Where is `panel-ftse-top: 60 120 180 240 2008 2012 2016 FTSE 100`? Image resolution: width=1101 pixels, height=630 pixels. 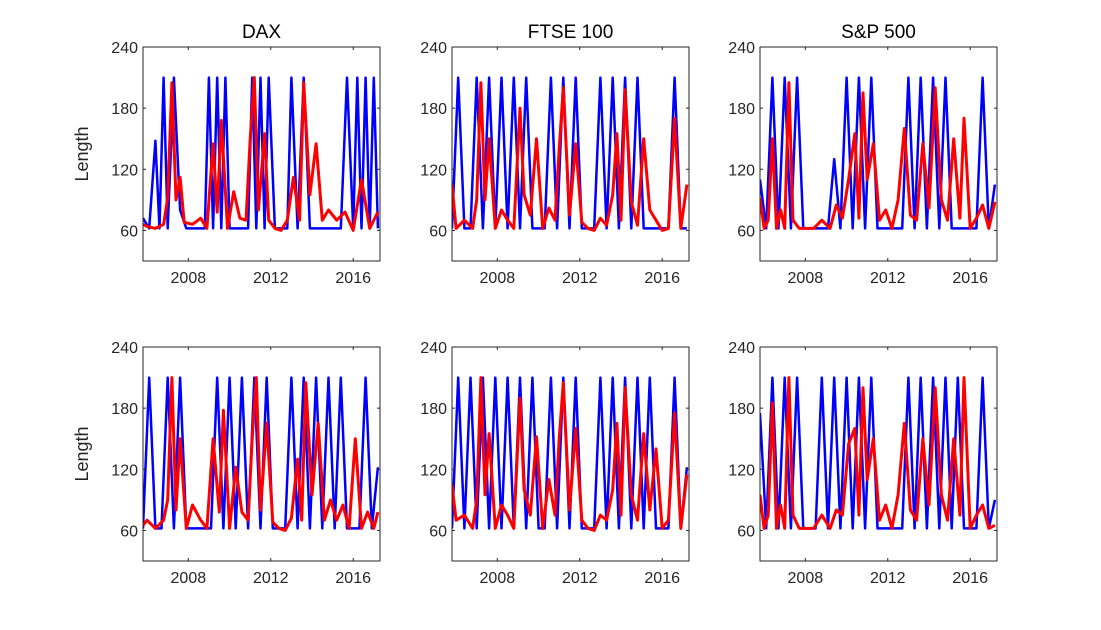 panel-ftse-top: 60 120 180 240 2008 2012 2016 FTSE 100 is located at coordinates (555, 154).